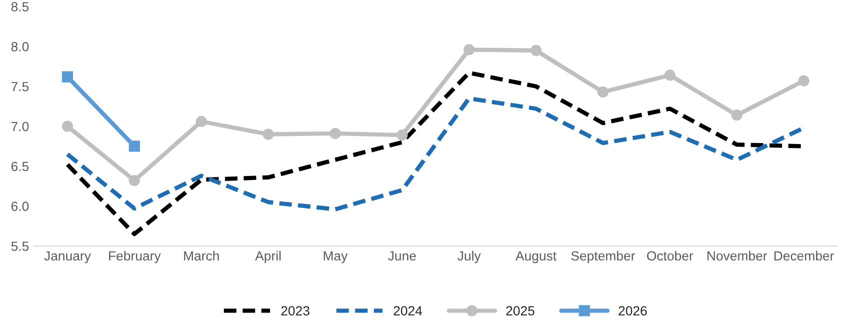 This screenshot has width=850, height=328. Describe the element at coordinates (20, 87) in the screenshot. I see `y-tick-label: 7.5` at that location.